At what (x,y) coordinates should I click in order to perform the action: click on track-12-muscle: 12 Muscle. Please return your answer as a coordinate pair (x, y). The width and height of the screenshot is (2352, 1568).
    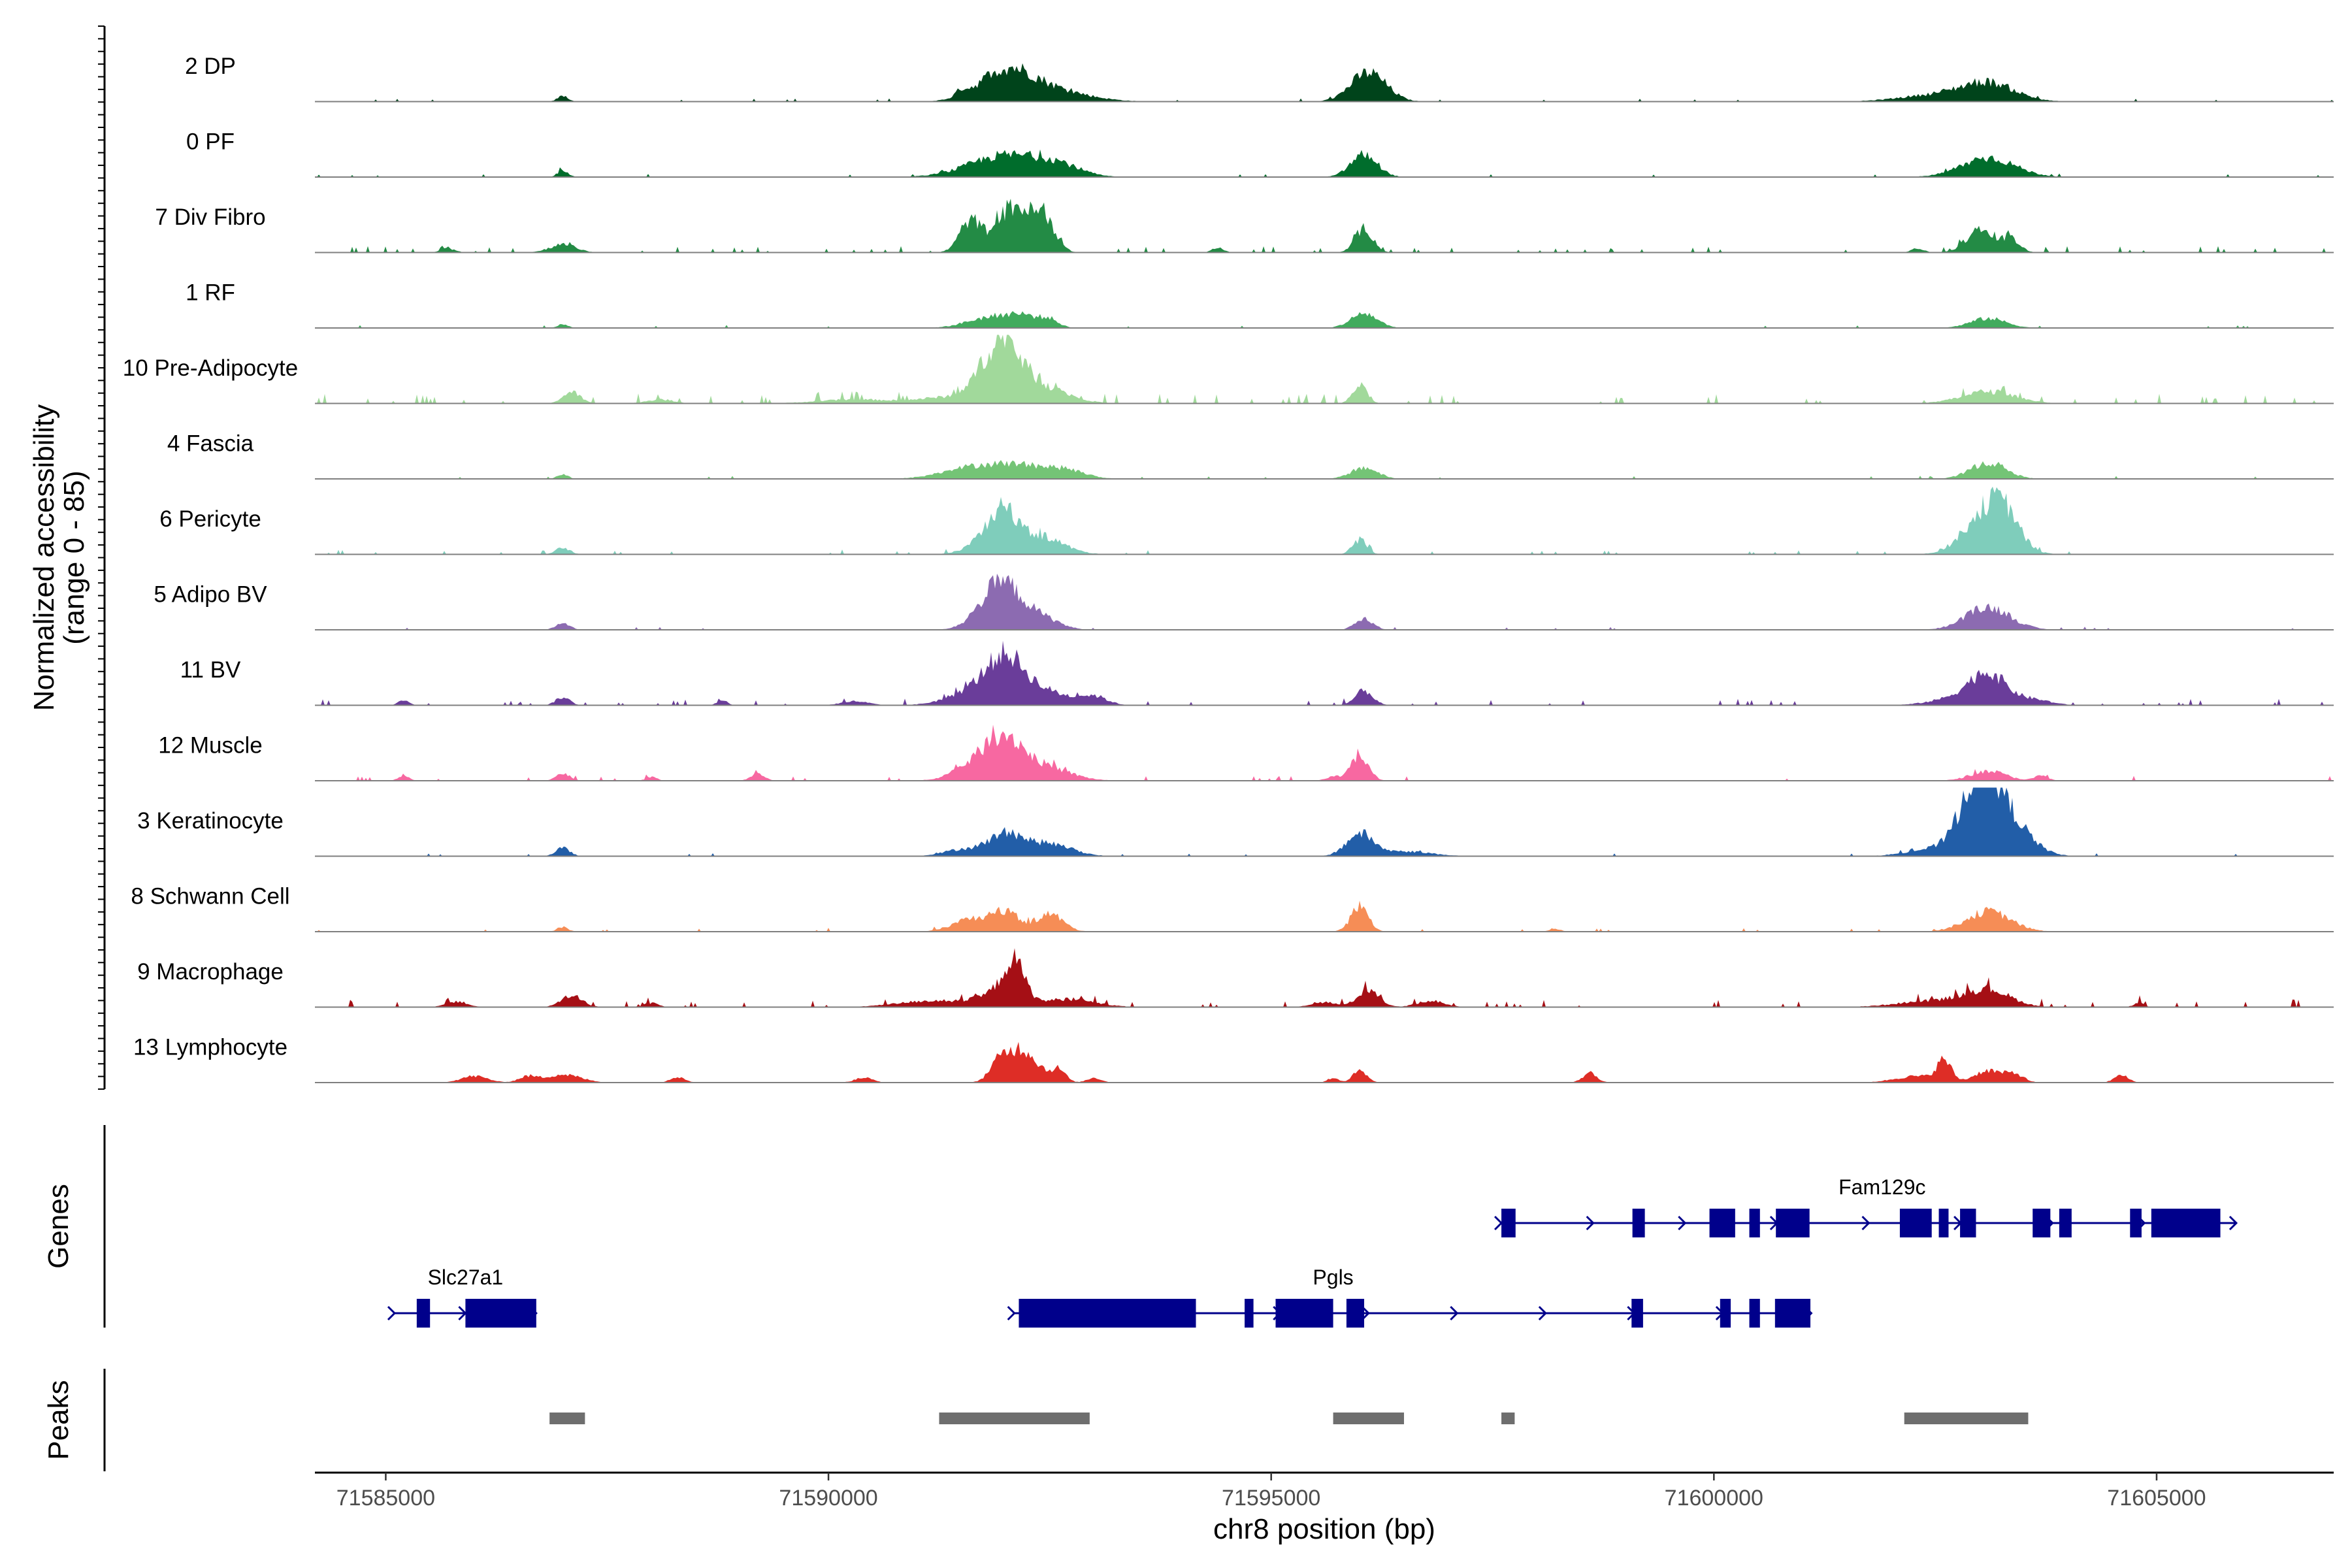
    Looking at the image, I should click on (1246, 753).